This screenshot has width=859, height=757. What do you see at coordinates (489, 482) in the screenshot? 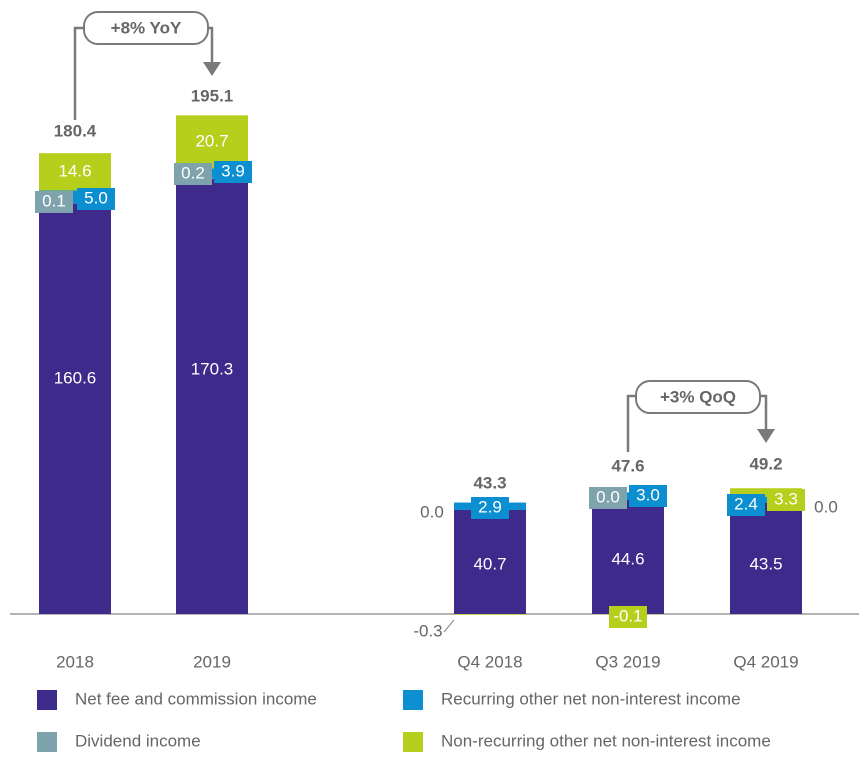
I see `total-label: 43.3` at bounding box center [489, 482].